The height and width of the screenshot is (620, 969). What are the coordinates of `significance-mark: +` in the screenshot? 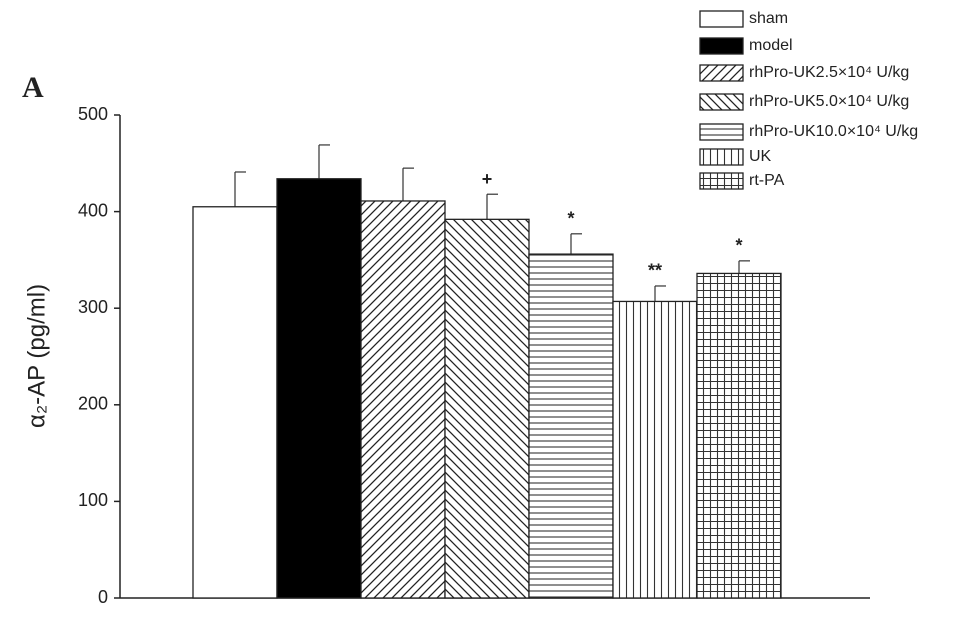 It's located at (487, 179).